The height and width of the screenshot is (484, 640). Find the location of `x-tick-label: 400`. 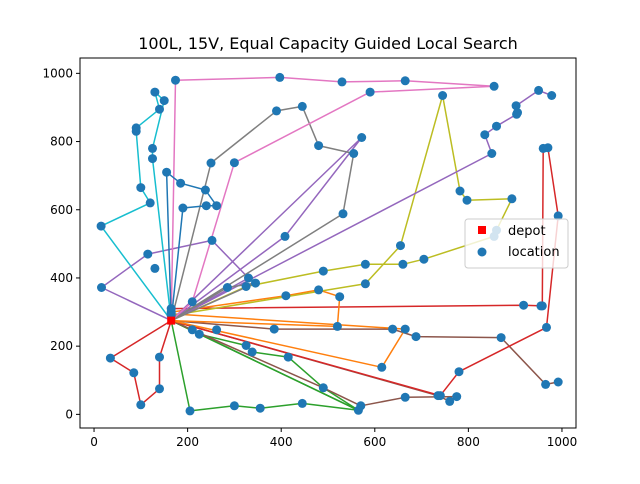

x-tick-label: 400 is located at coordinates (281, 442).